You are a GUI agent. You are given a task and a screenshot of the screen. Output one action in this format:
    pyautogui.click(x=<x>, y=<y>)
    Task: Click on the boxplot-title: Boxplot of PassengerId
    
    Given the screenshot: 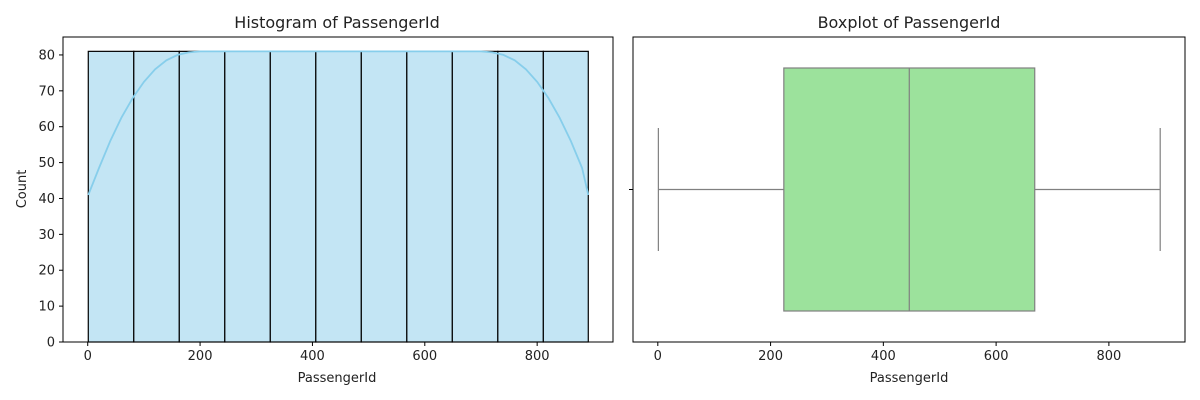 What is the action you would take?
    pyautogui.click(x=909, y=22)
    